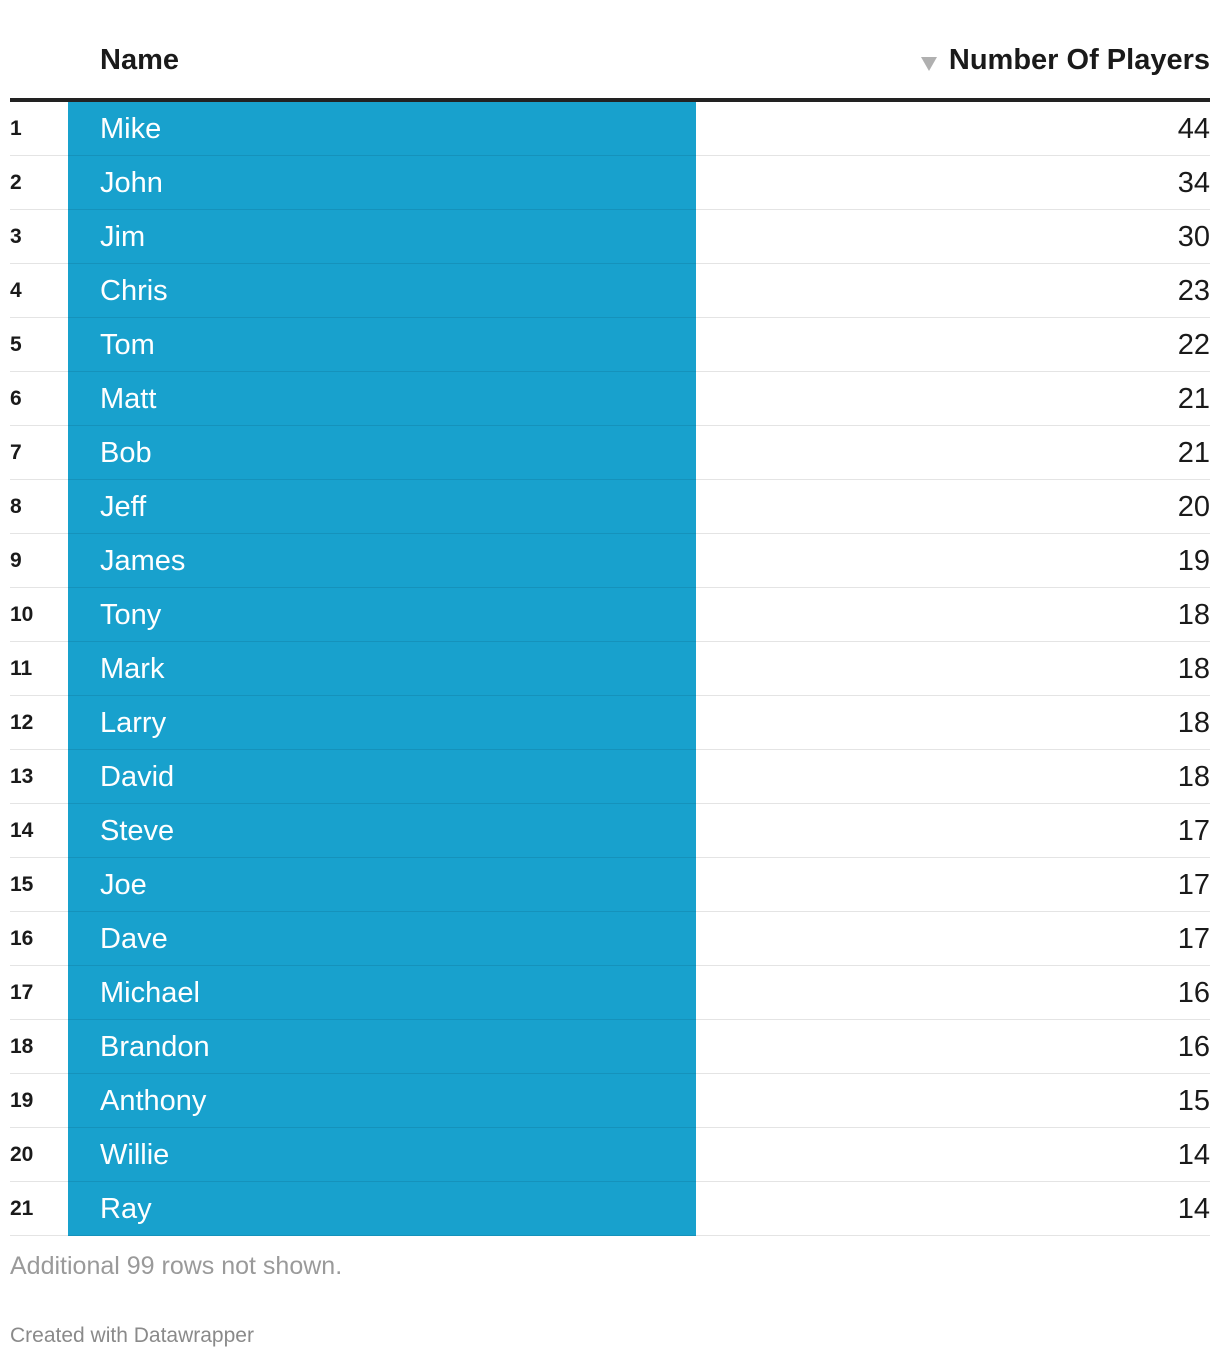  Describe the element at coordinates (382, 1209) in the screenshot. I see `name-cell: Ray` at that location.